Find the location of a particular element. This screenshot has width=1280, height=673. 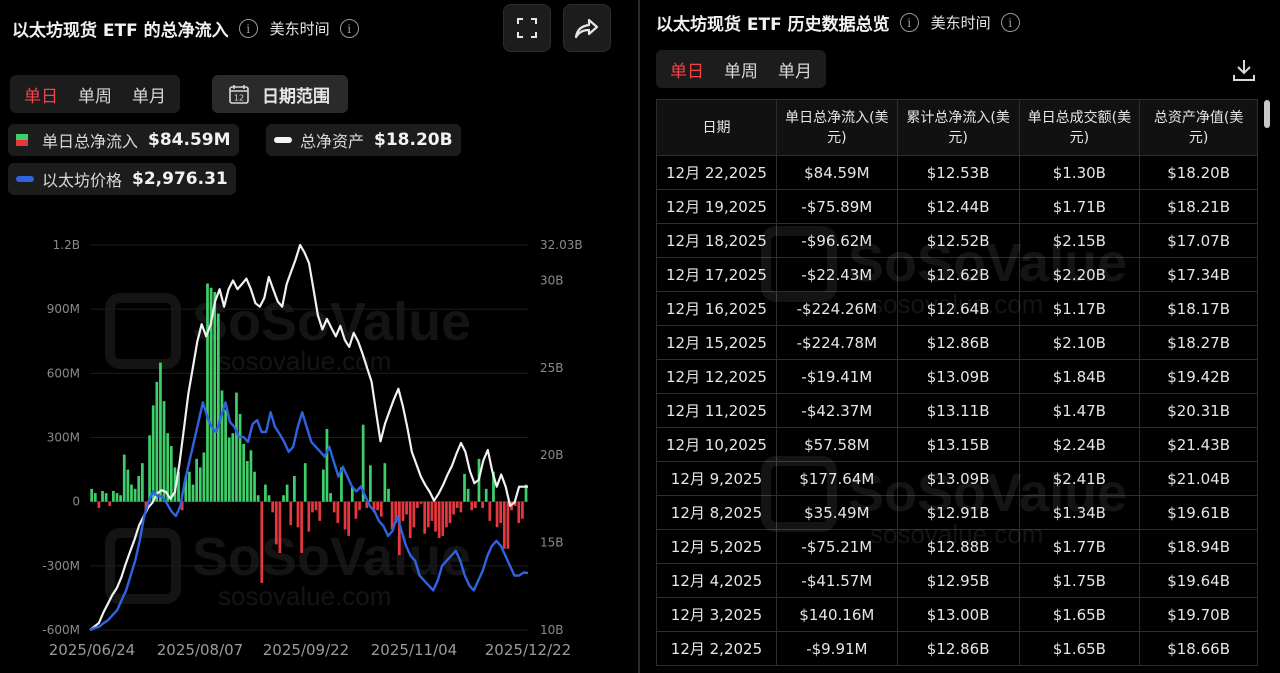

col-nav: 总资产净值(美元) is located at coordinates (1198, 127).